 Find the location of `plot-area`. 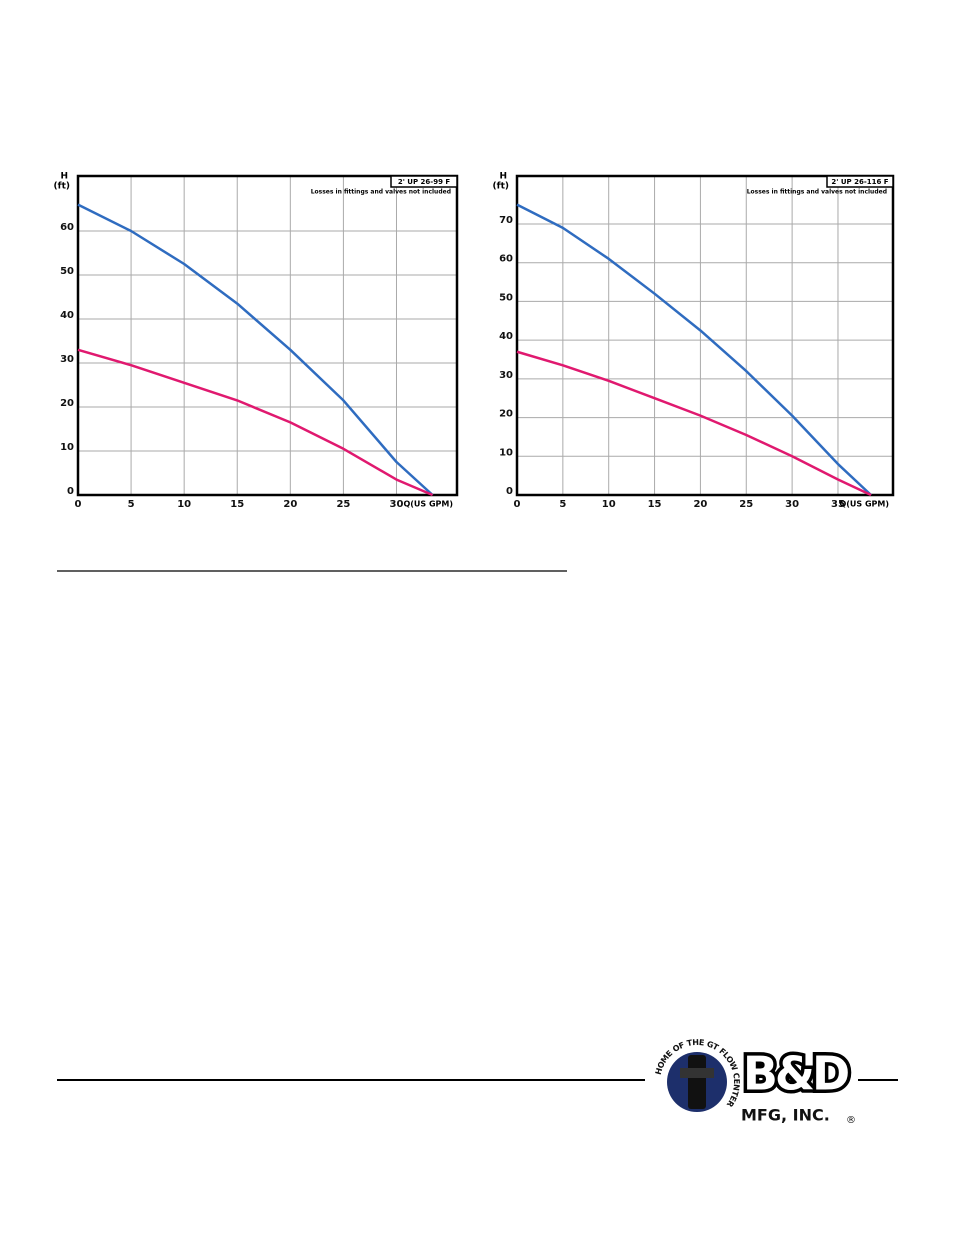

plot-area is located at coordinates (267, 335).